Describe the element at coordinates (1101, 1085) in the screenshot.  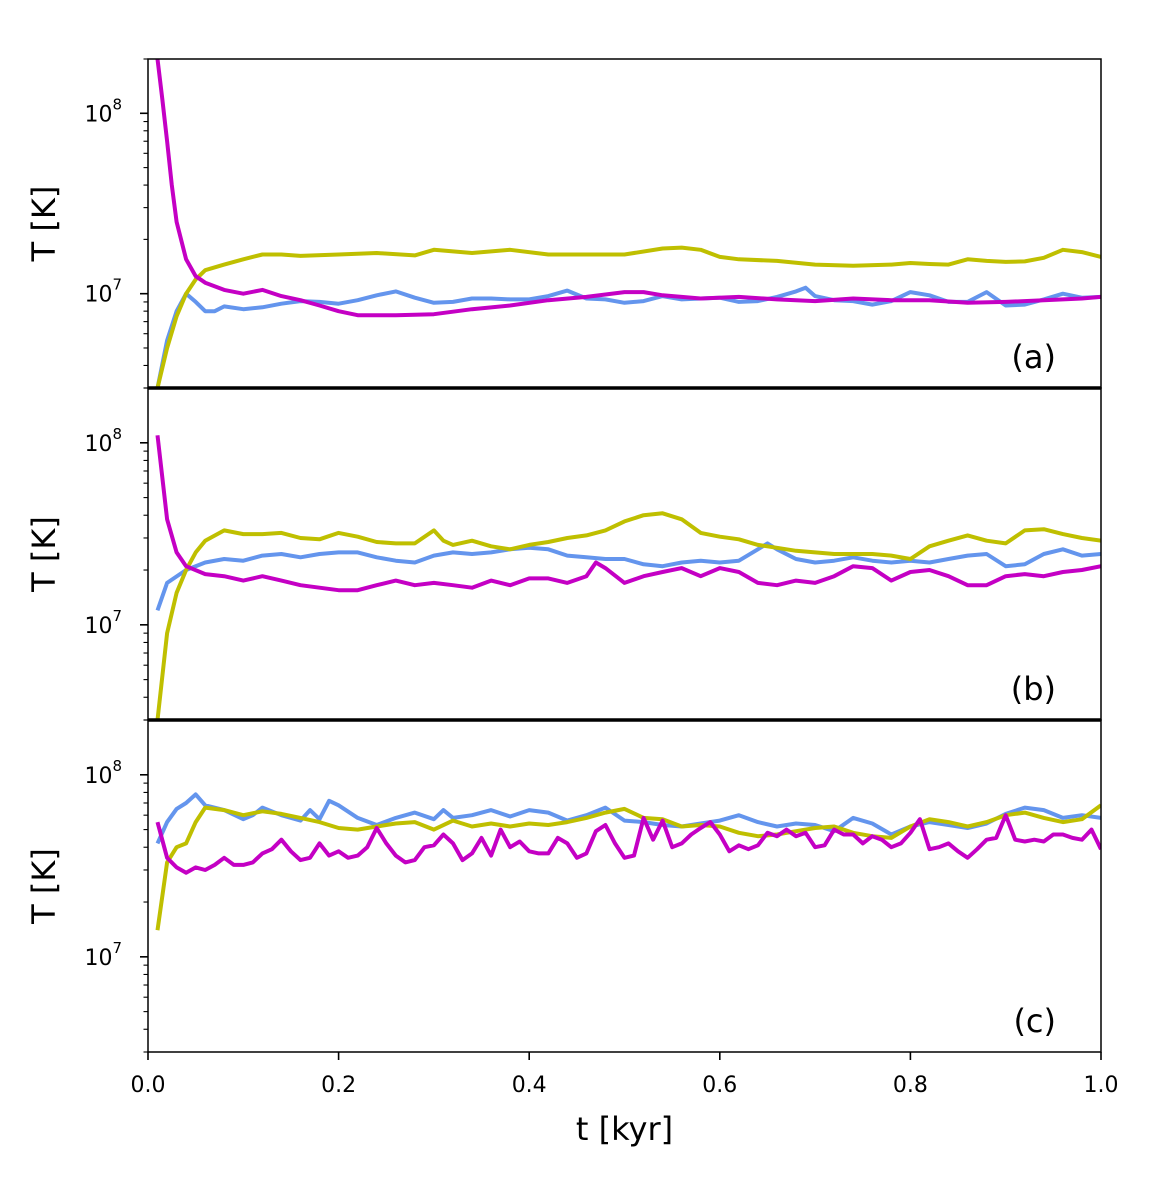
I see `x-tick-label: 1.0` at that location.